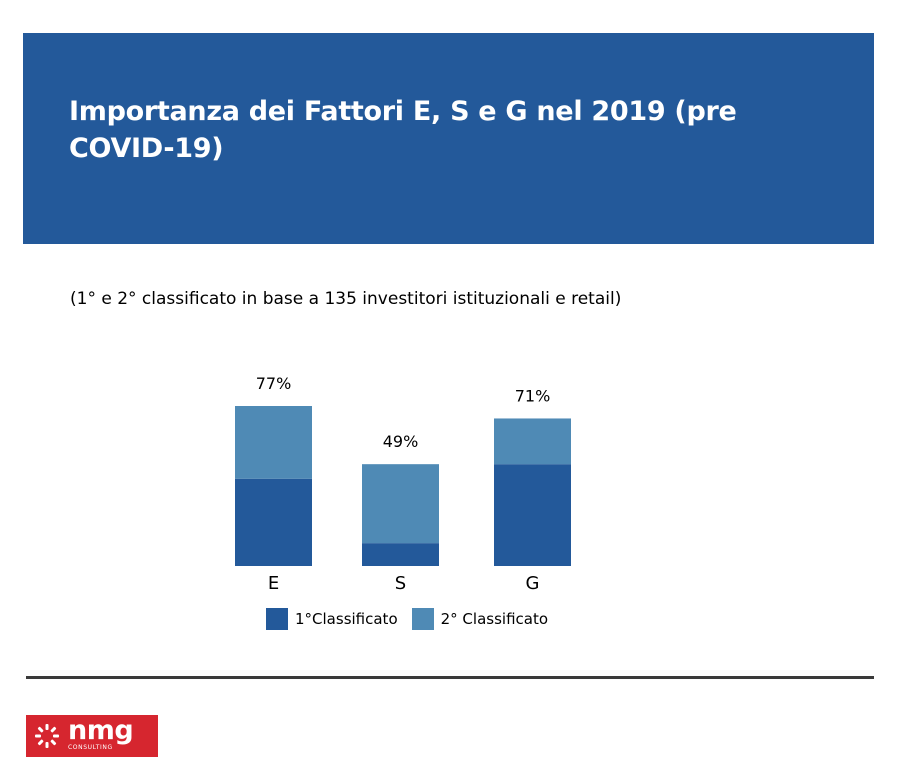 This screenshot has height=780, width=913. I want to click on nmg-logo-mark, so click(47, 736).